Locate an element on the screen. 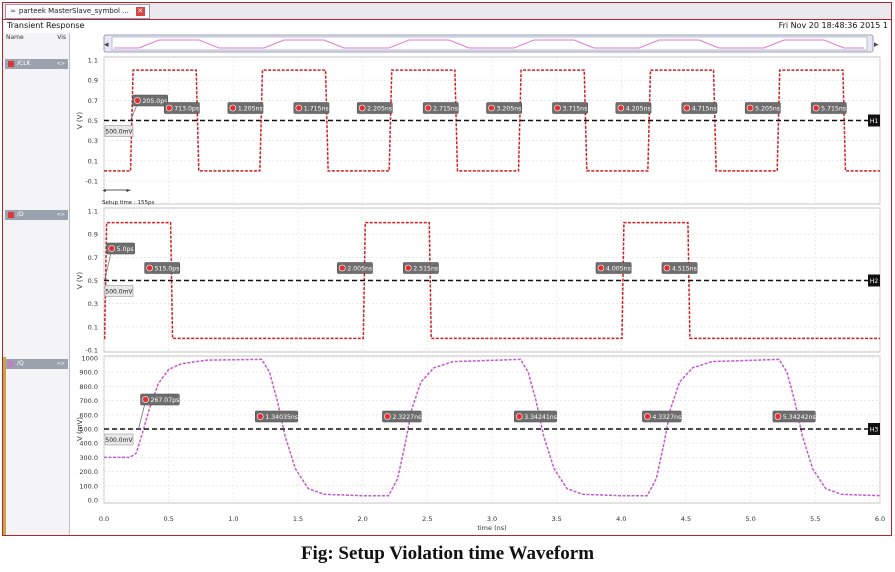  marker-label: 4.515ns is located at coordinates (684, 269).